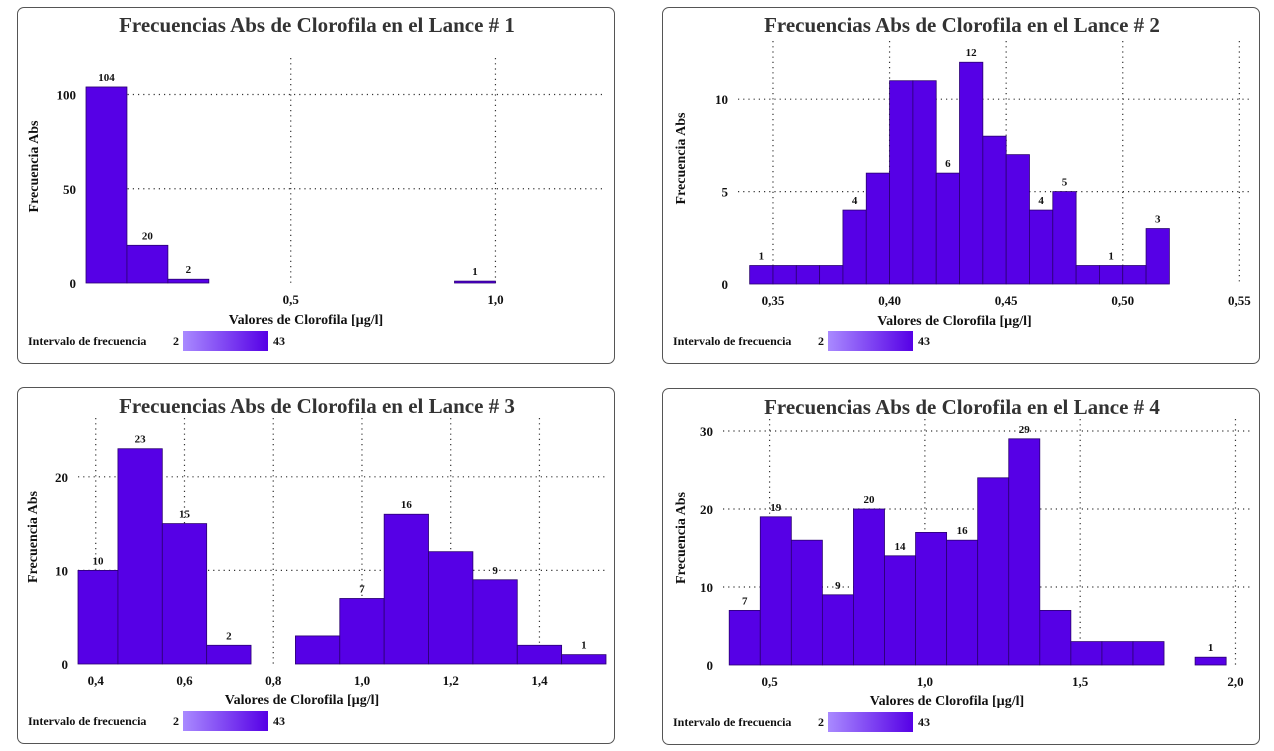 This screenshot has height=751, width=1274. What do you see at coordinates (96, 680) in the screenshot?
I see `x-tick-label: 0,4` at bounding box center [96, 680].